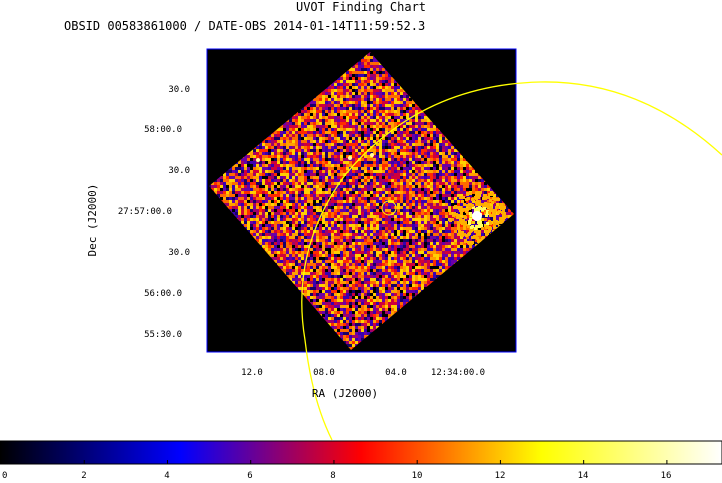 This screenshot has height=483, width=722. I want to click on y-axis-label: Dec (J2000), so click(92, 220).